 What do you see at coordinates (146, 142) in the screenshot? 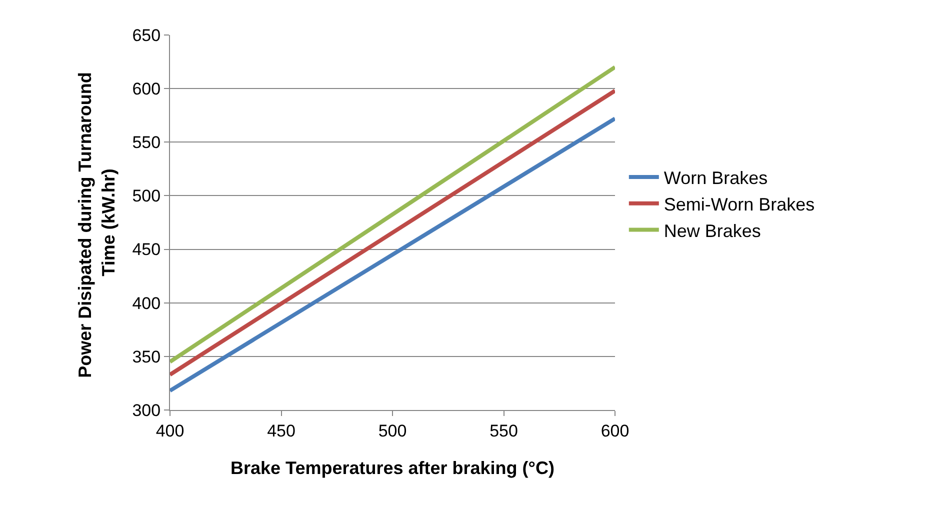
I see `y-tick-label: 550` at bounding box center [146, 142].